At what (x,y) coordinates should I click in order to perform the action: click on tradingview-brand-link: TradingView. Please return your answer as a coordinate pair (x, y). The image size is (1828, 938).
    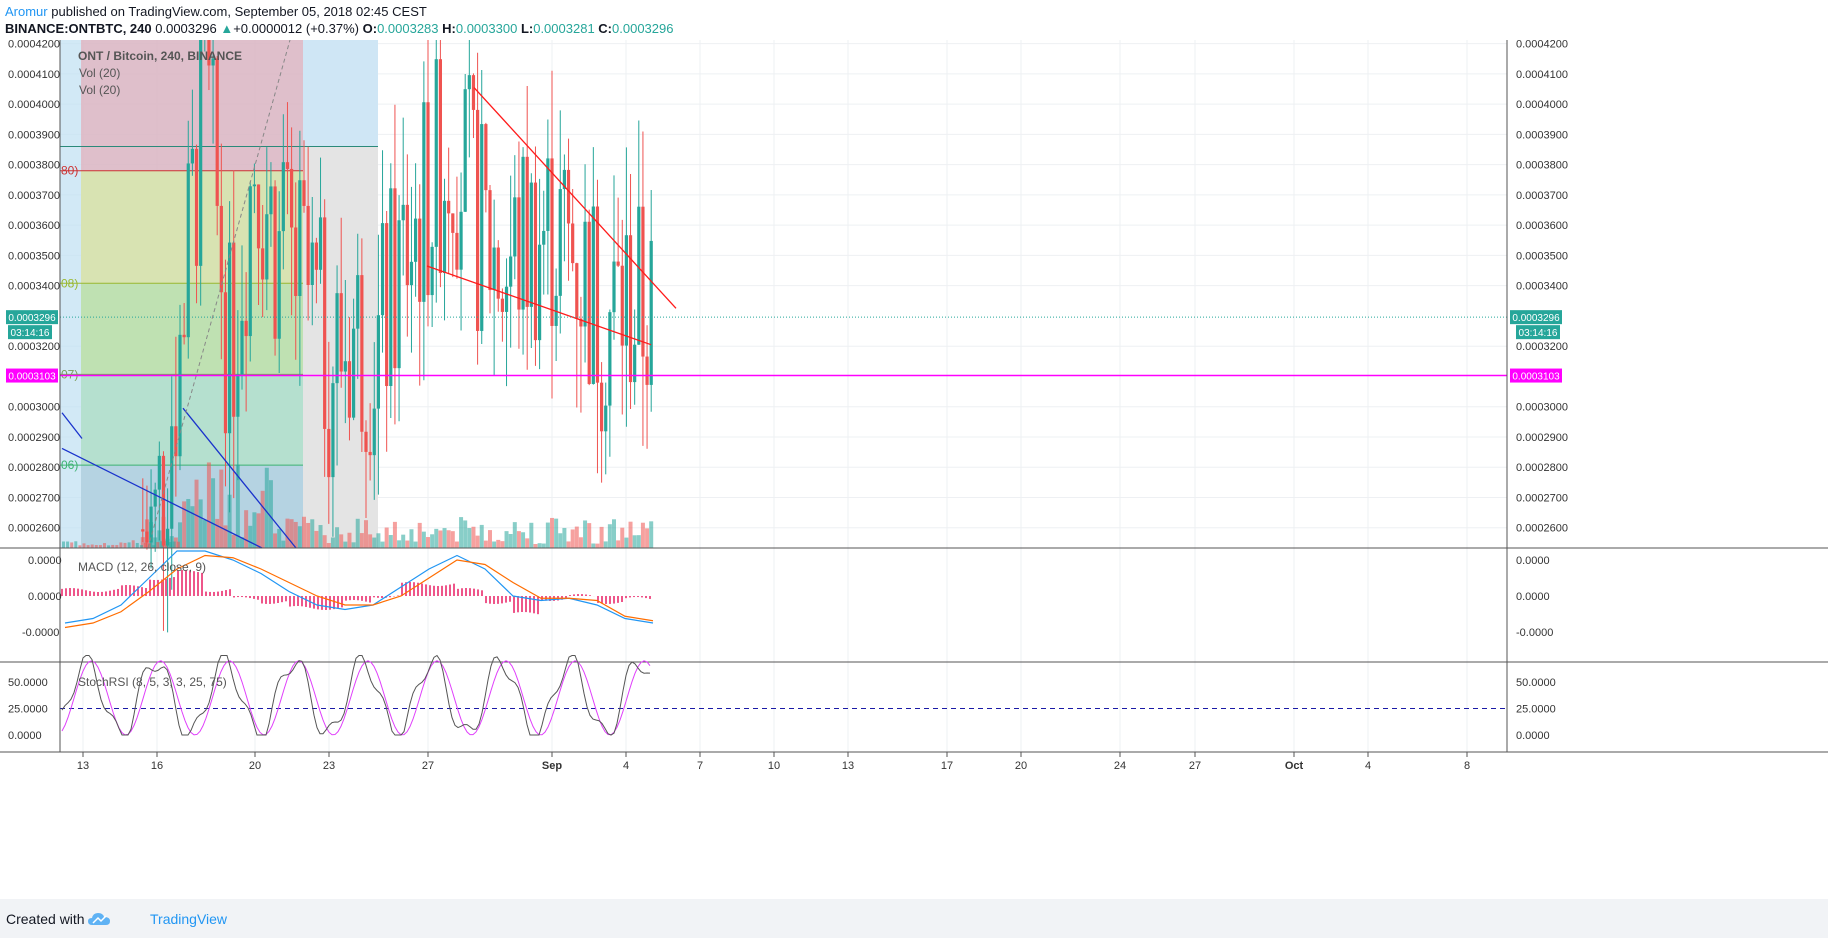
    Looking at the image, I should click on (189, 919).